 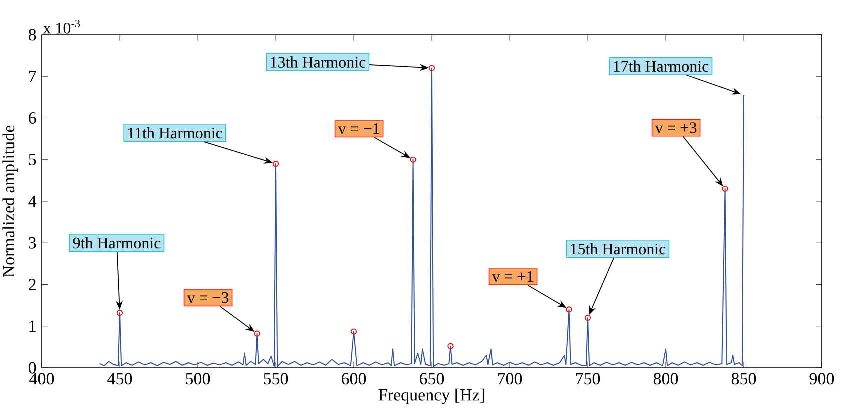 I want to click on annotation: v = −3, so click(x=208, y=298).